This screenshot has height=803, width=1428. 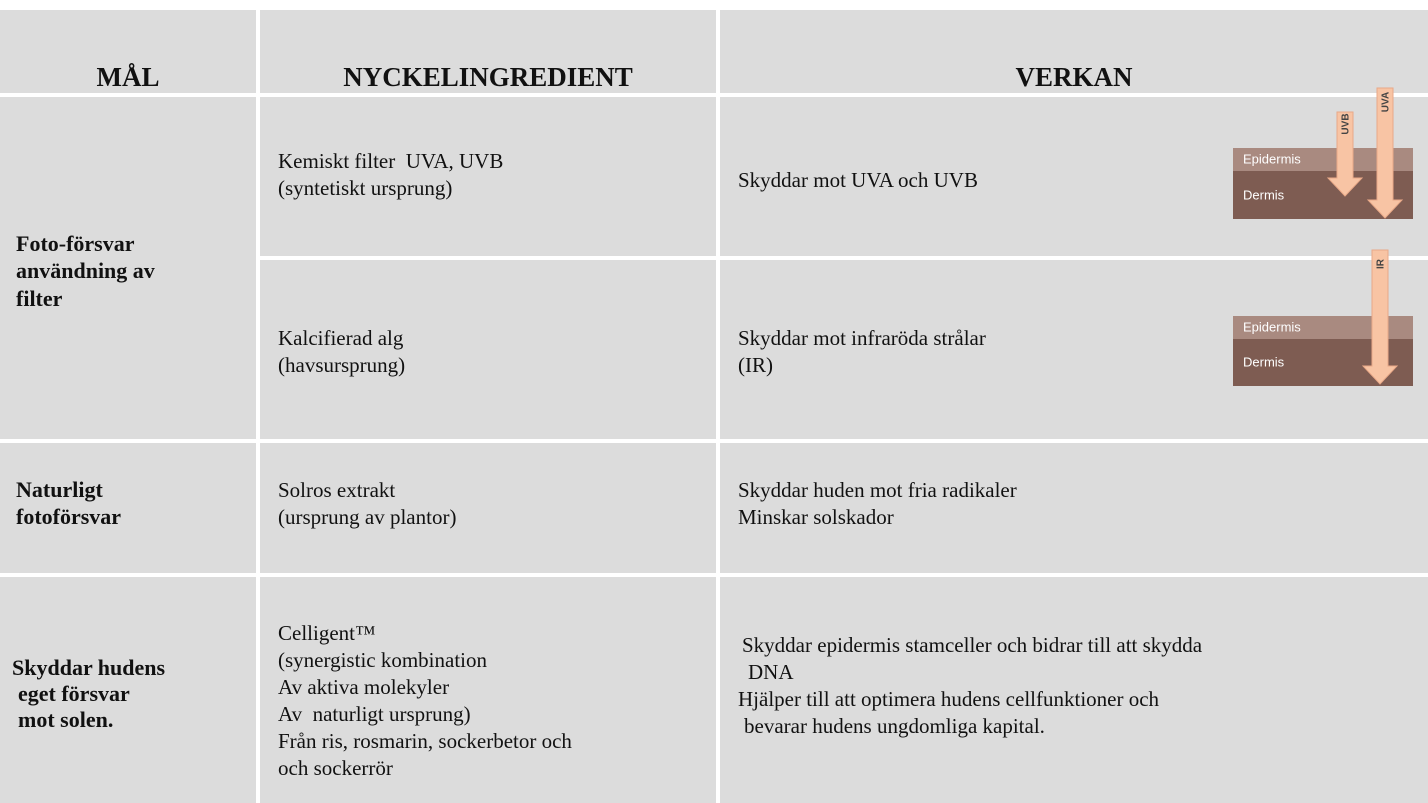 What do you see at coordinates (877, 490) in the screenshot?
I see `effect-text: Skyddar huden mot fria radikaler` at bounding box center [877, 490].